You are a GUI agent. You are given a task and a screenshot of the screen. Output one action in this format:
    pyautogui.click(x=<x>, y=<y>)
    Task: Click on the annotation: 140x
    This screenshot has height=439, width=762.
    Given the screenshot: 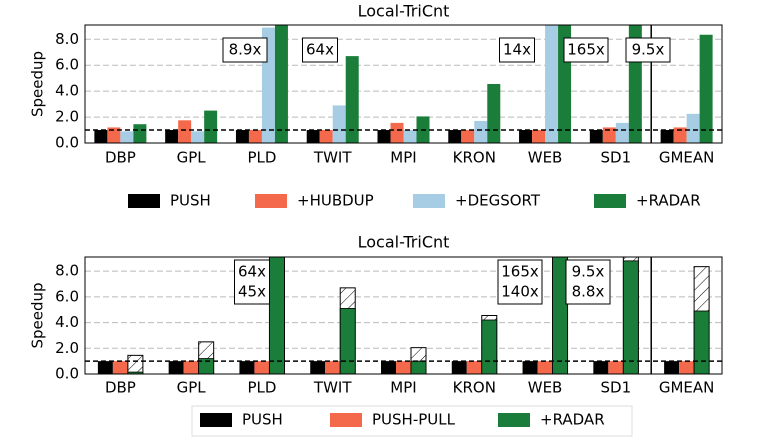 What is the action you would take?
    pyautogui.click(x=520, y=292)
    